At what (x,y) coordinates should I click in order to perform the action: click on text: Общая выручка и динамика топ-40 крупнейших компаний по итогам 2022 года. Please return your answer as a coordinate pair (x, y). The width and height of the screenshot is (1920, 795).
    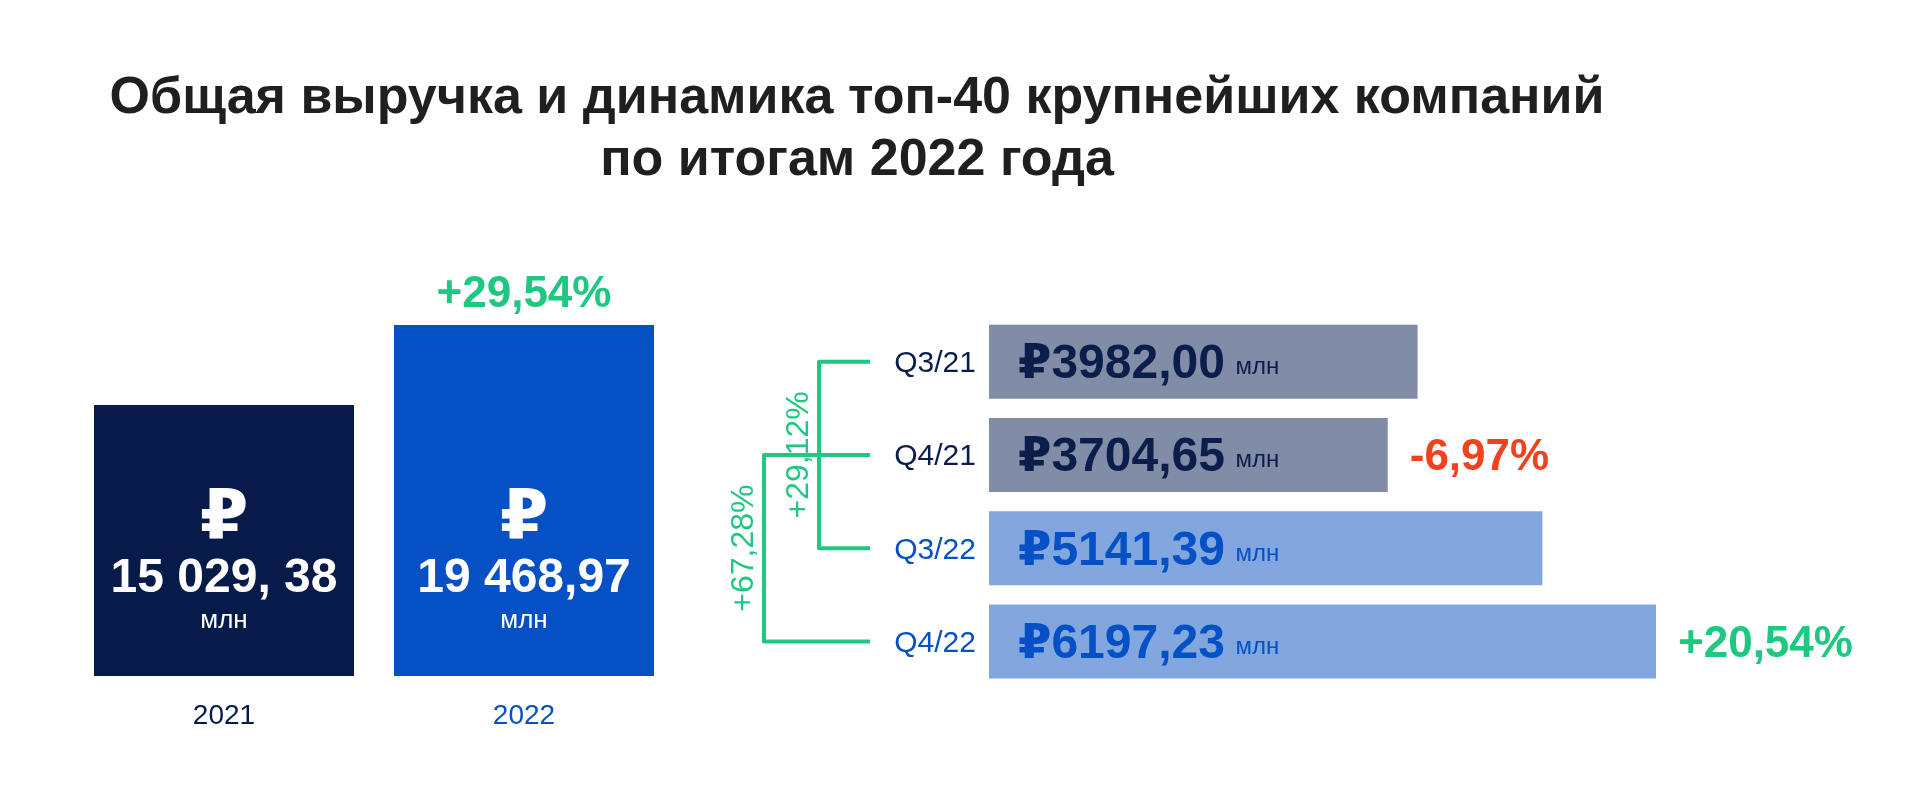
    Looking at the image, I should click on (857, 126).